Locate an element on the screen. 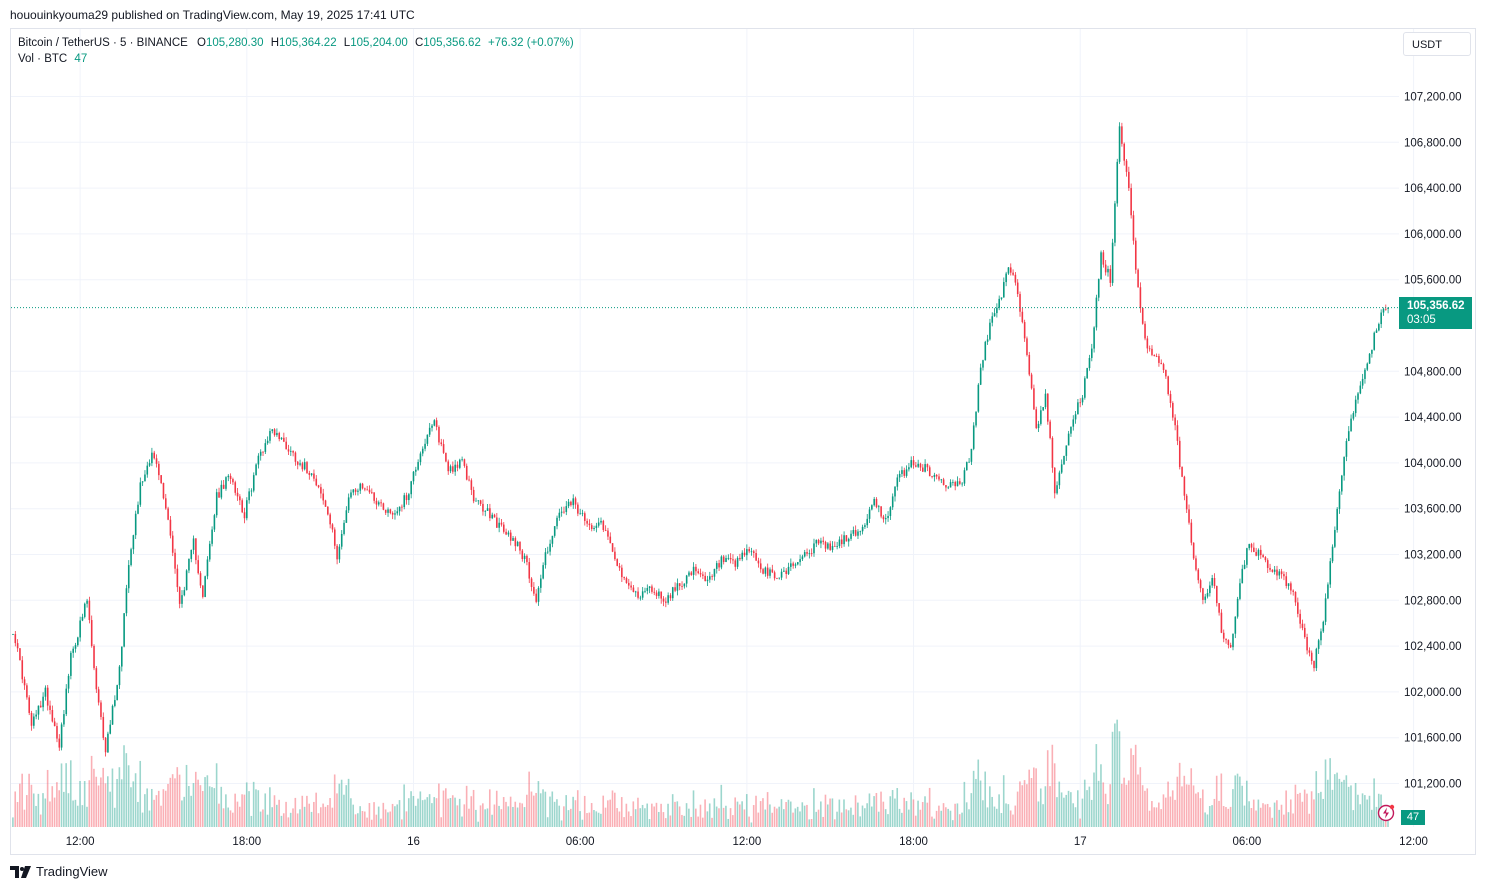  y-tick-label: 106,800.00 is located at coordinates (1433, 143).